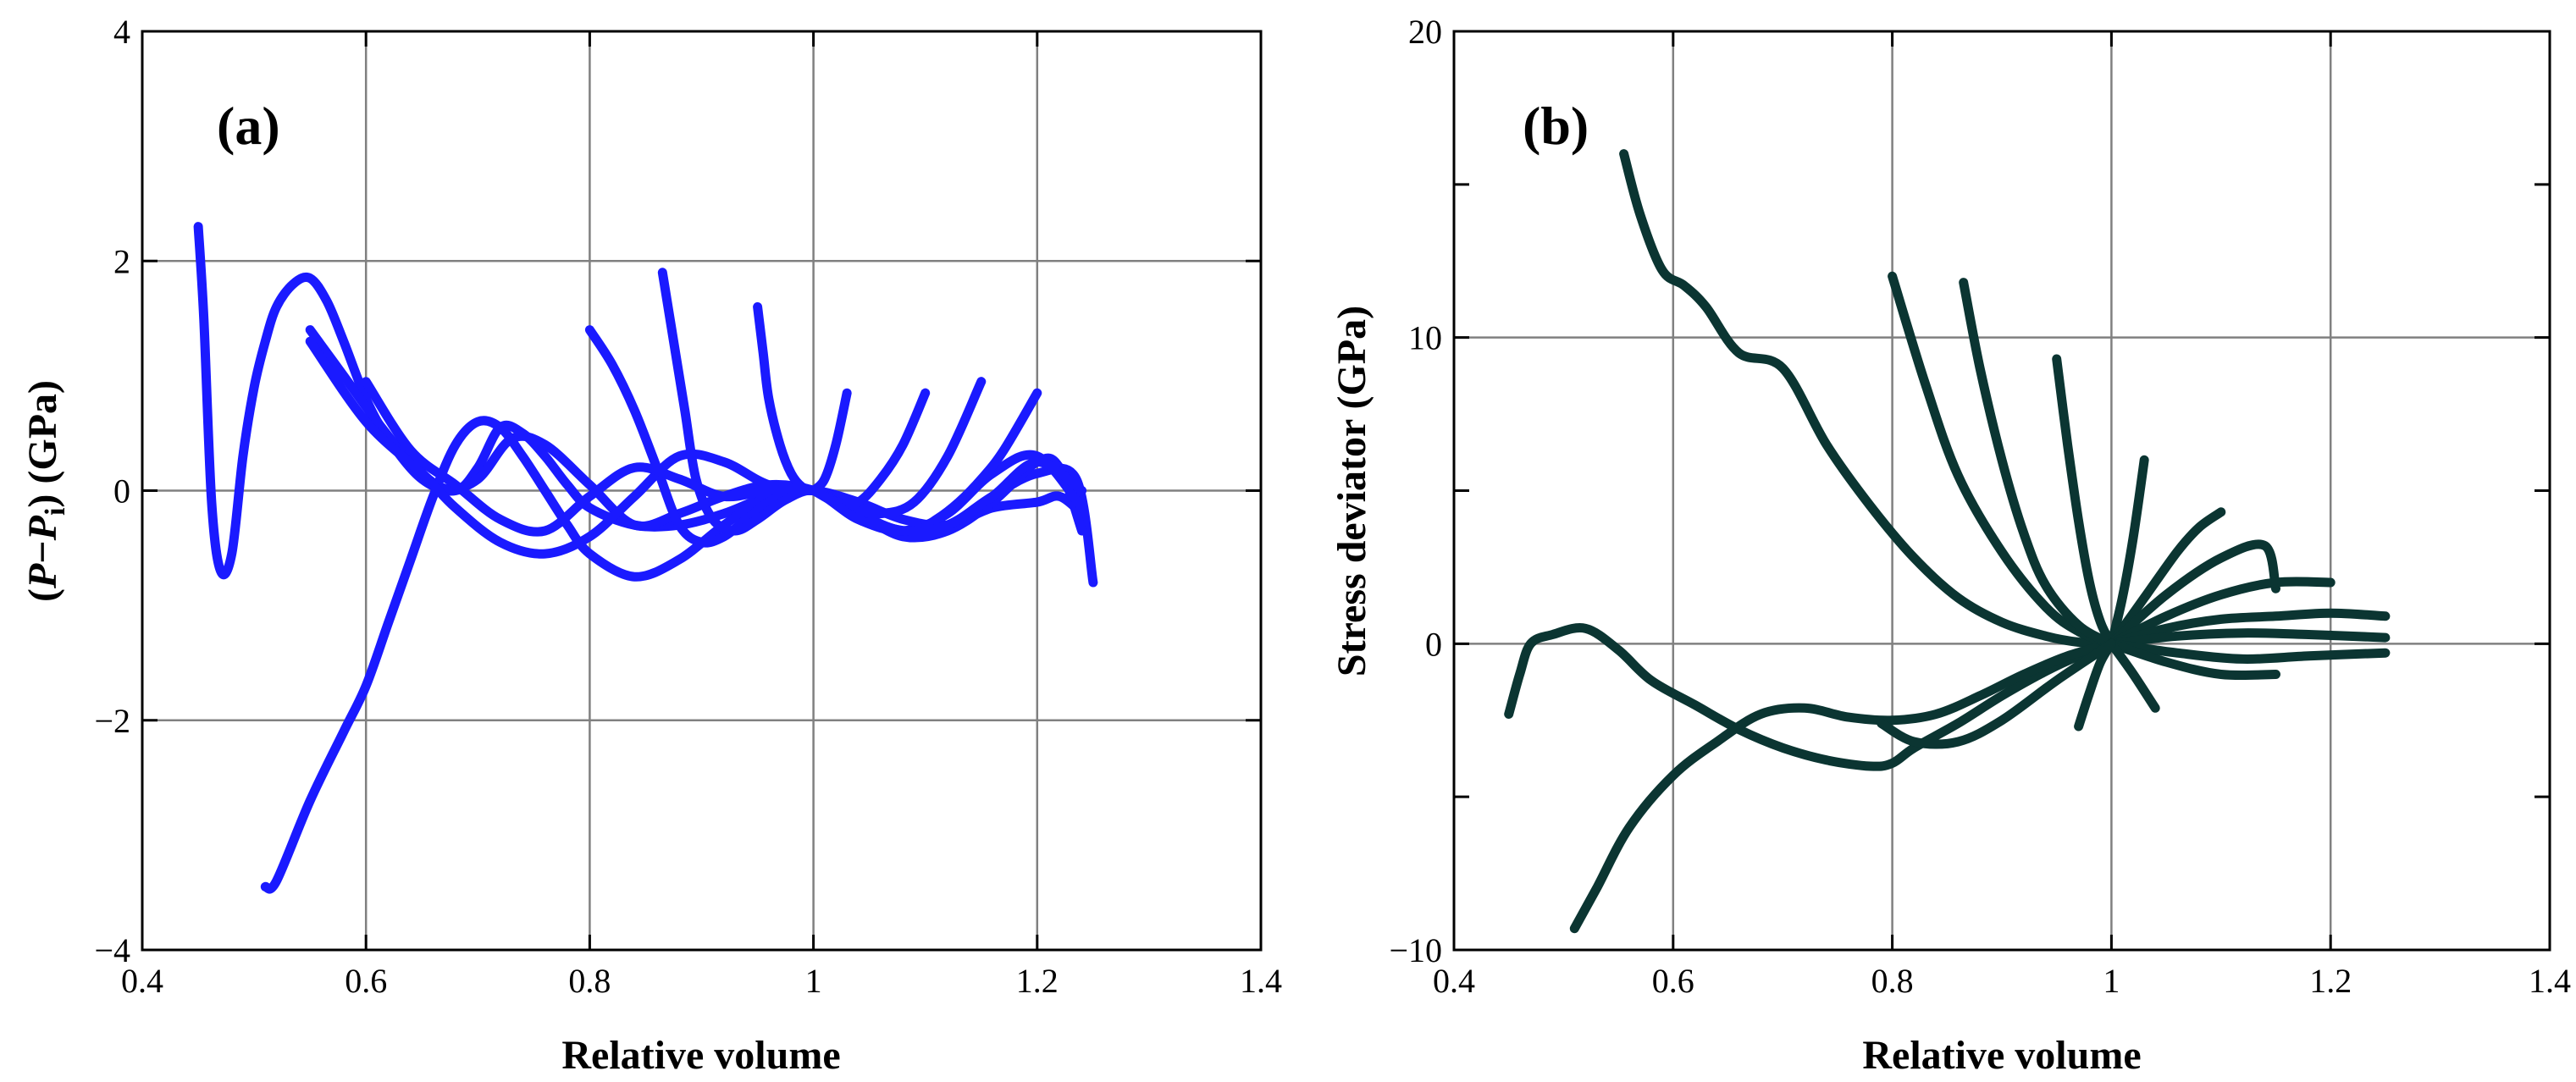 The width and height of the screenshot is (2576, 1082). What do you see at coordinates (1673, 981) in the screenshot?
I see `panel-b-x-tick-label: 0.6` at bounding box center [1673, 981].